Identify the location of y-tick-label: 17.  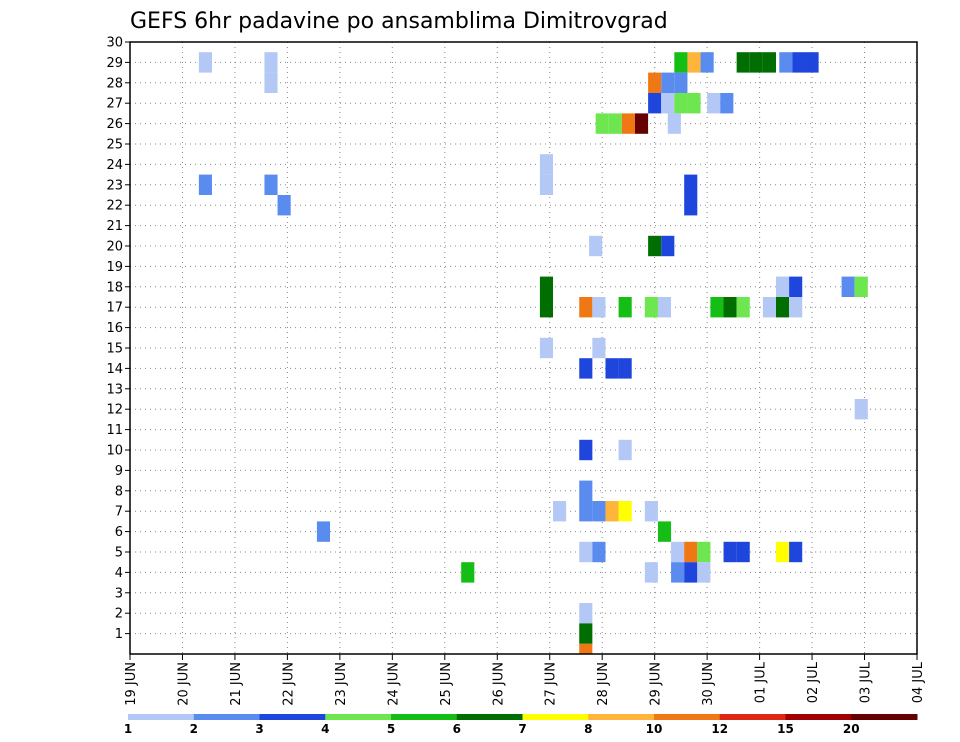
(114, 308).